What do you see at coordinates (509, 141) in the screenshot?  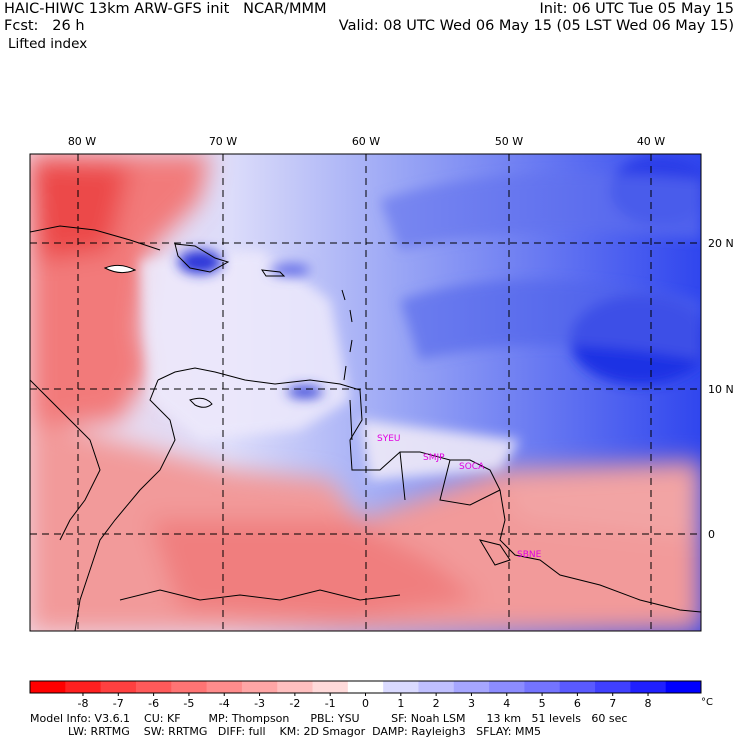 I see `lon-label: 50 W` at bounding box center [509, 141].